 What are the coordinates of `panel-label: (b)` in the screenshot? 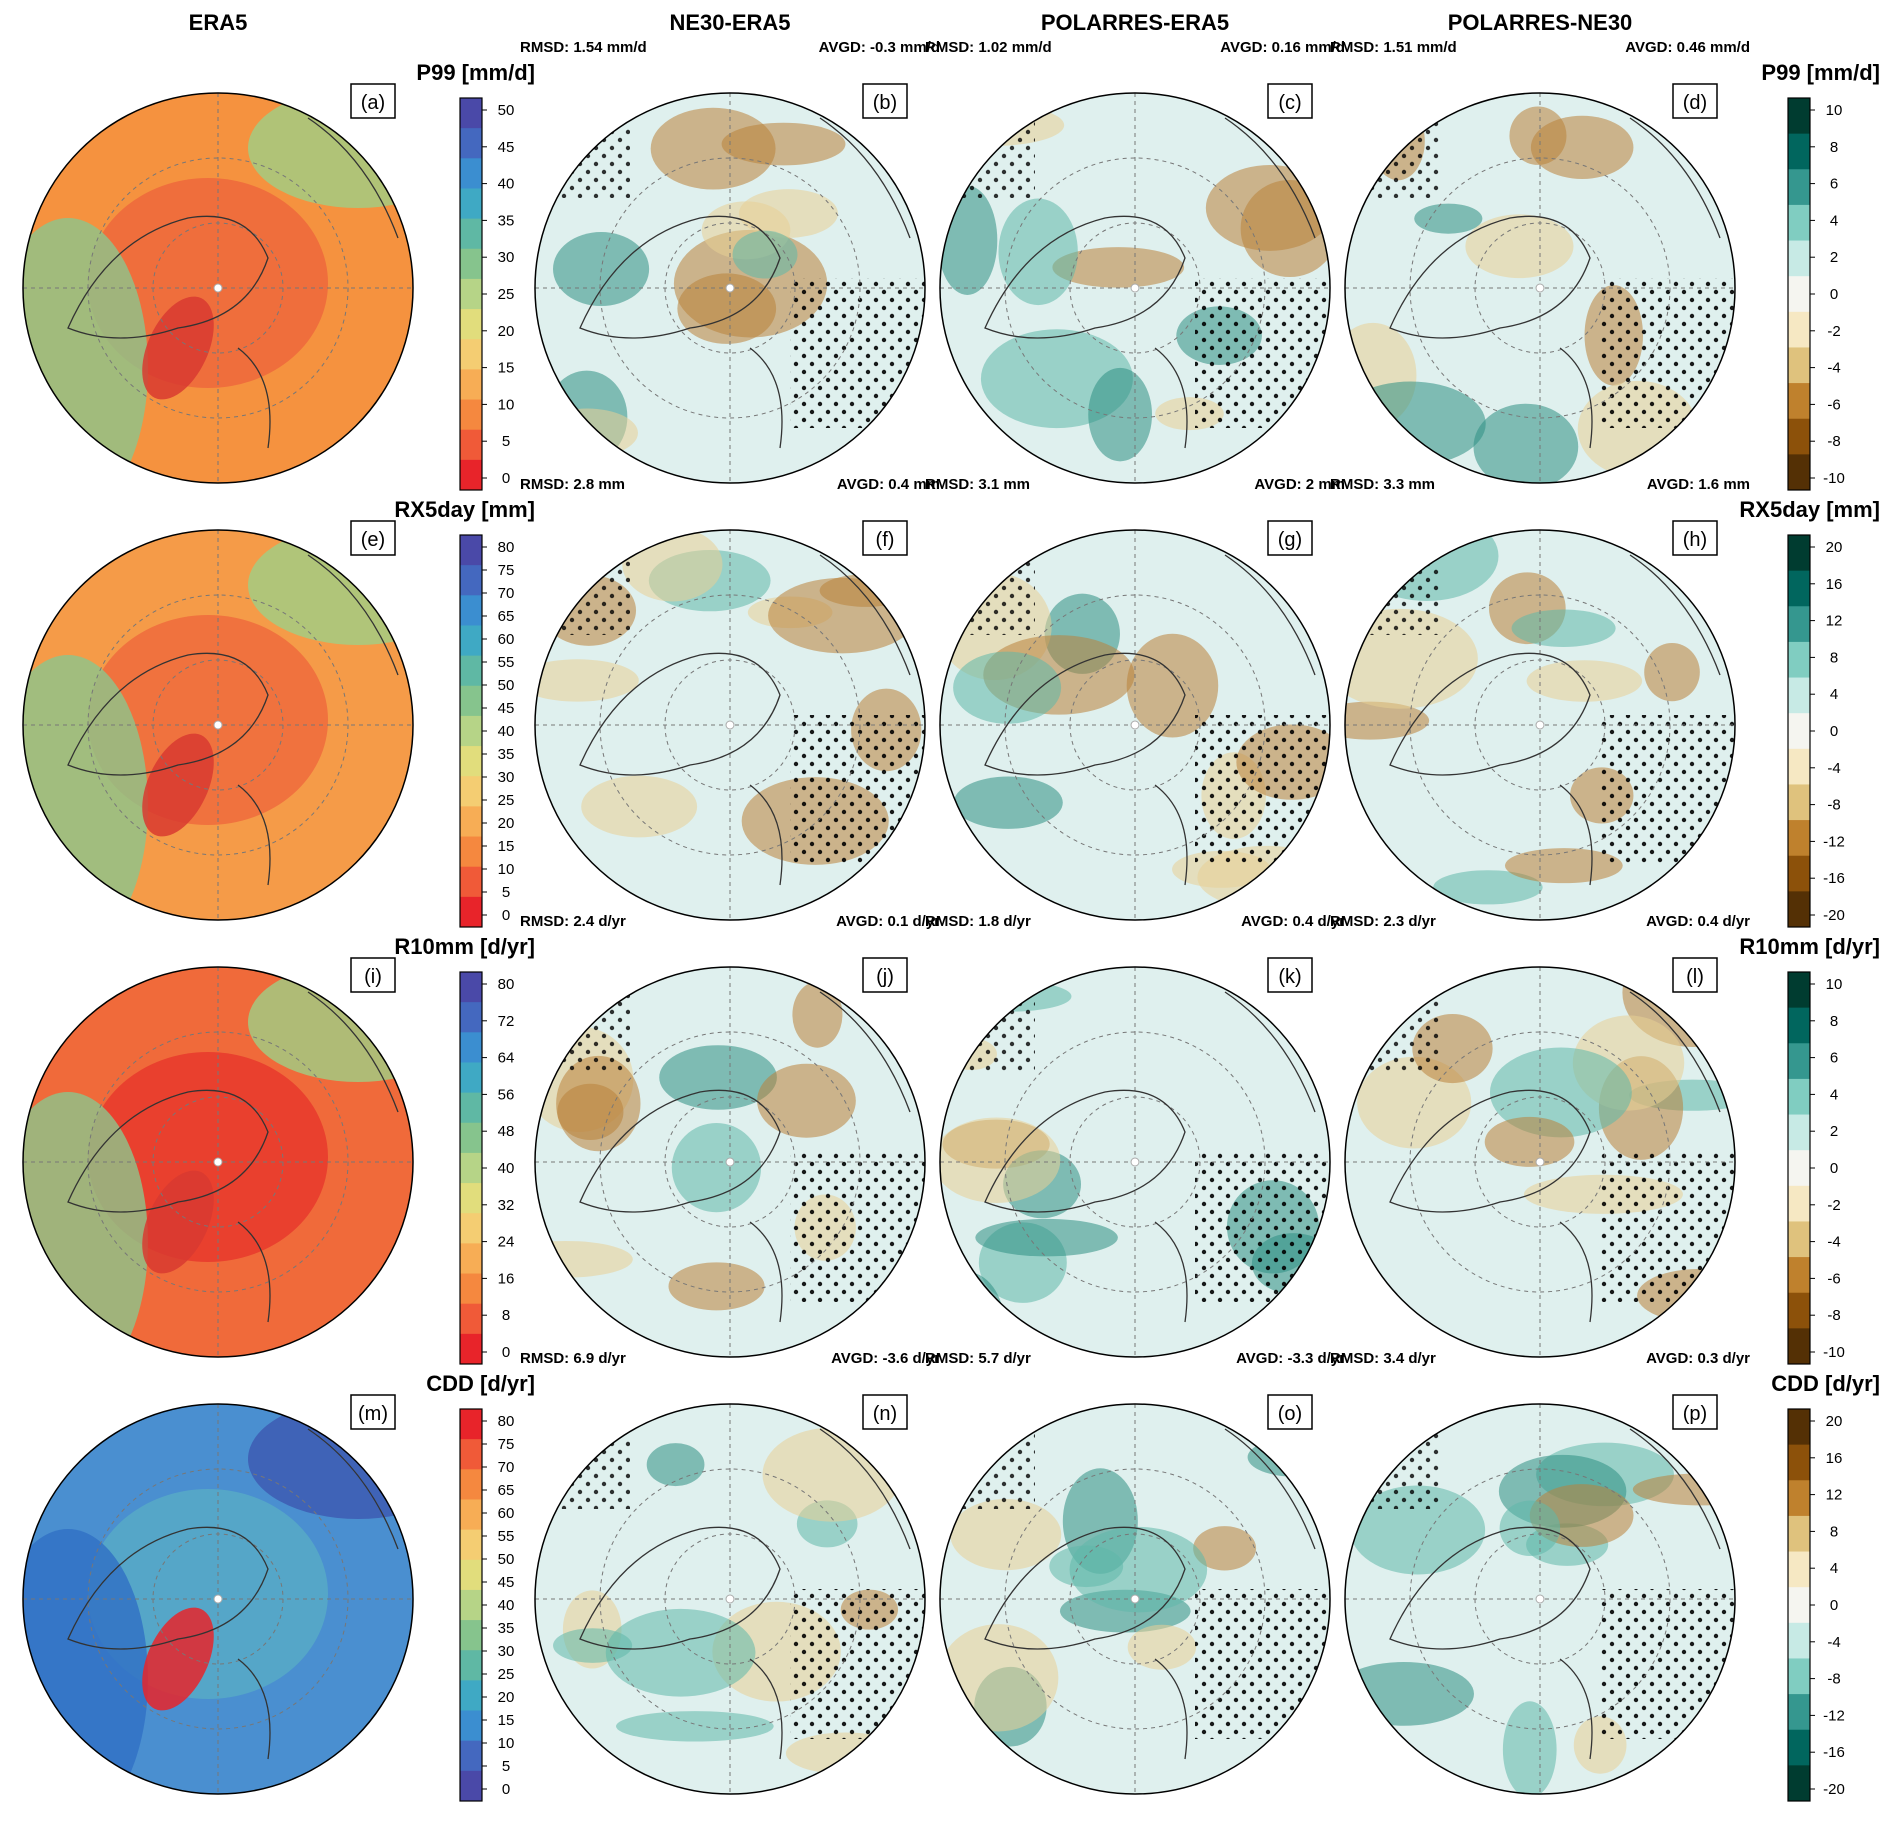 It's located at (885, 103).